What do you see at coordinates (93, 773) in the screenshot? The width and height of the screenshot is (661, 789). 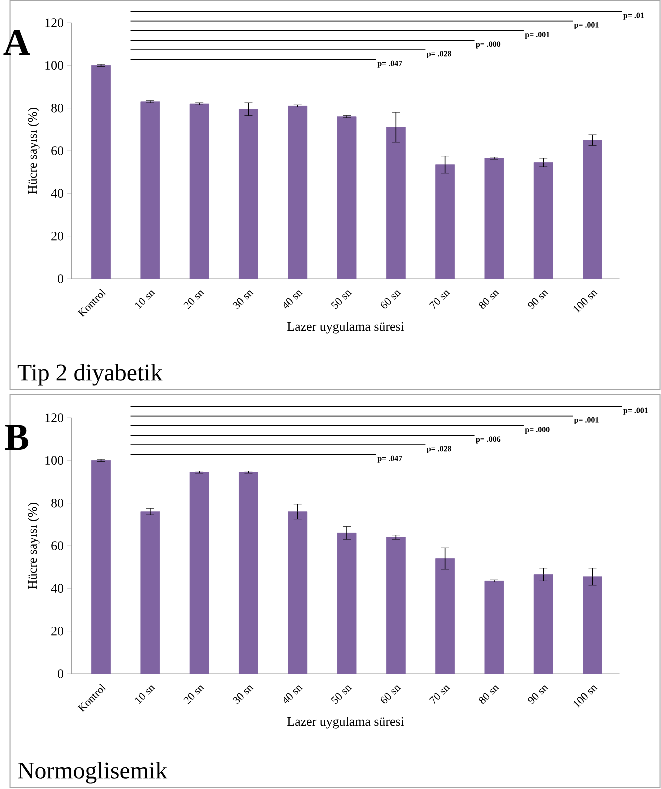 I see `text: Normoglisemik` at bounding box center [93, 773].